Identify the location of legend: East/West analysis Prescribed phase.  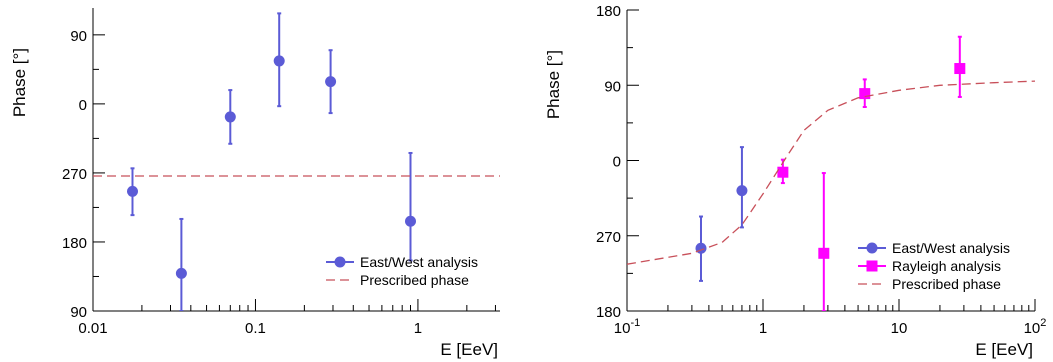
(402, 271).